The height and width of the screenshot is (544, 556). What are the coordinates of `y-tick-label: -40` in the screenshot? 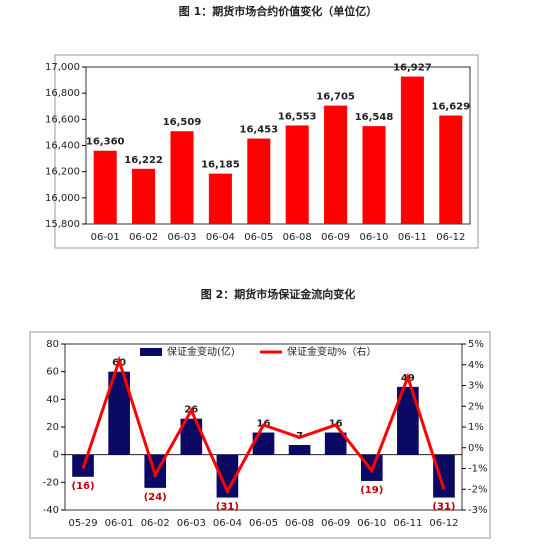 It's located at (51, 510).